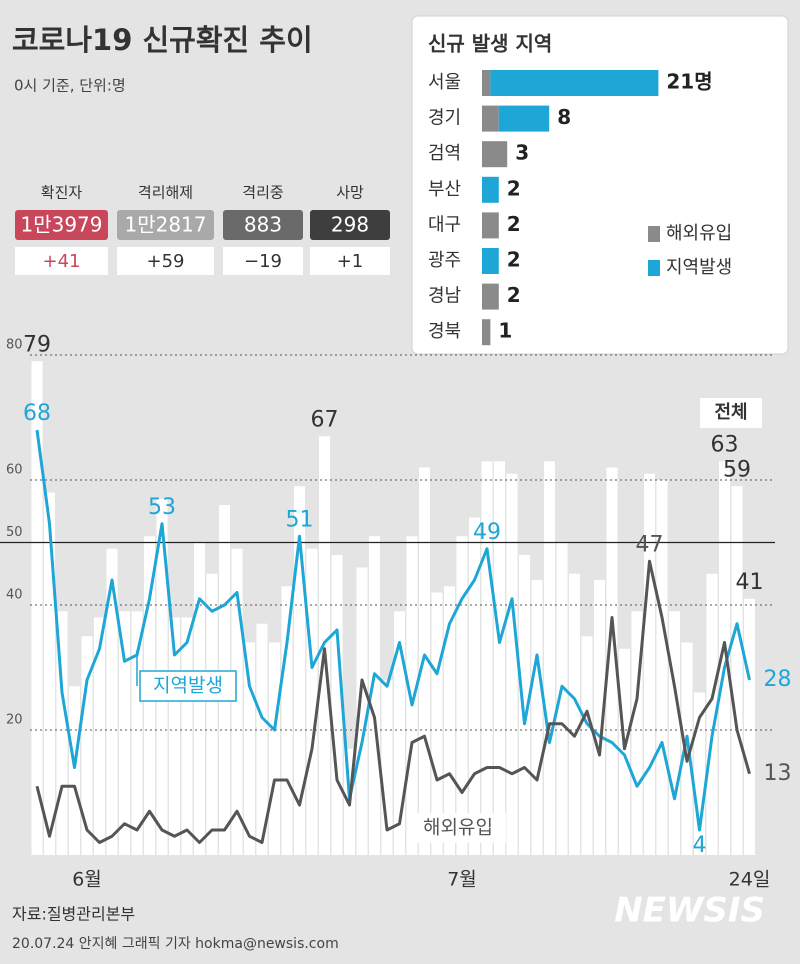  I want to click on stat-label: 격리중, so click(262, 193).